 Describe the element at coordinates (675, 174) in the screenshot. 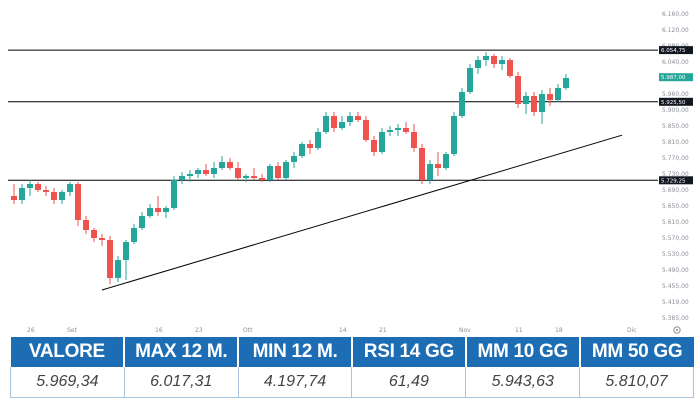

I see `y-tick-label: 5.730,00` at that location.